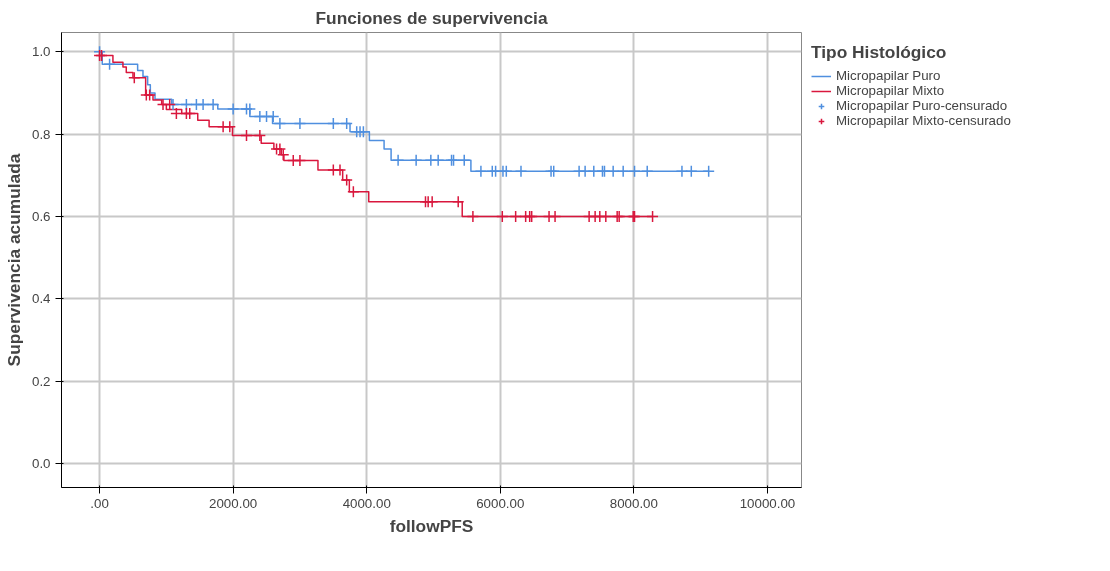 The height and width of the screenshot is (571, 1110). Describe the element at coordinates (41, 217) in the screenshot. I see `y-tick-label: 0.6` at that location.